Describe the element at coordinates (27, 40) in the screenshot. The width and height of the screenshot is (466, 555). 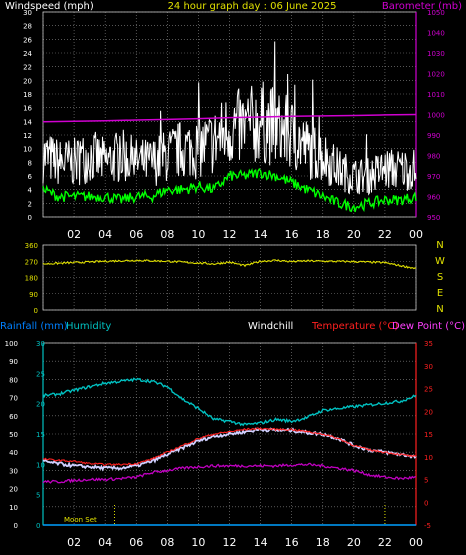
I see `windspeed-tick-label: 26` at that location.